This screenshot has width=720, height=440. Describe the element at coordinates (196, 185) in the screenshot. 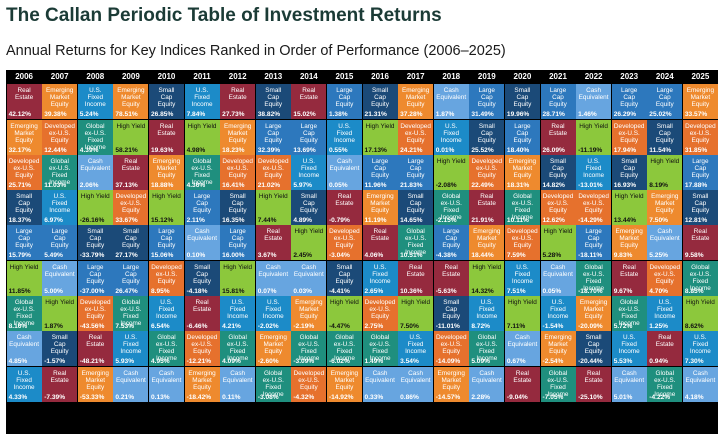

I see `cell-value: 4.36%` at that location.